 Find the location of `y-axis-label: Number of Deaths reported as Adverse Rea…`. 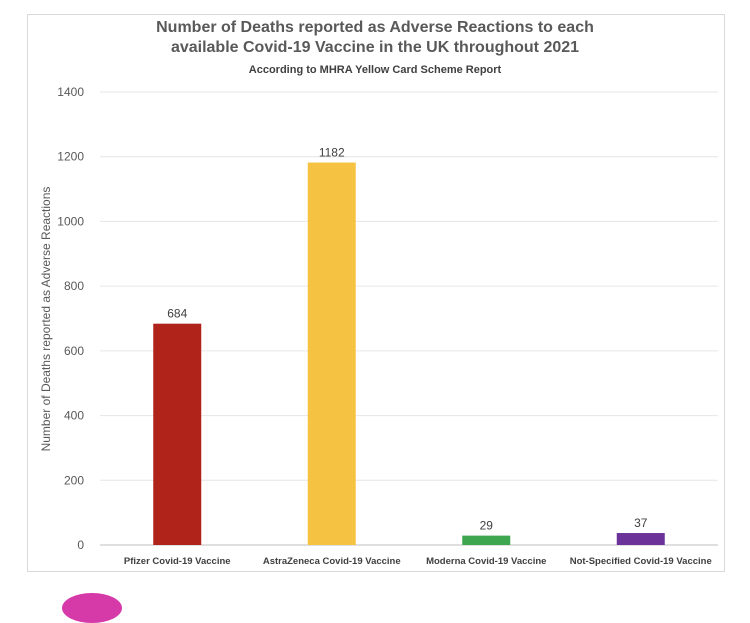

y-axis-label: Number of Deaths reported as Adverse Rea… is located at coordinates (46, 319).